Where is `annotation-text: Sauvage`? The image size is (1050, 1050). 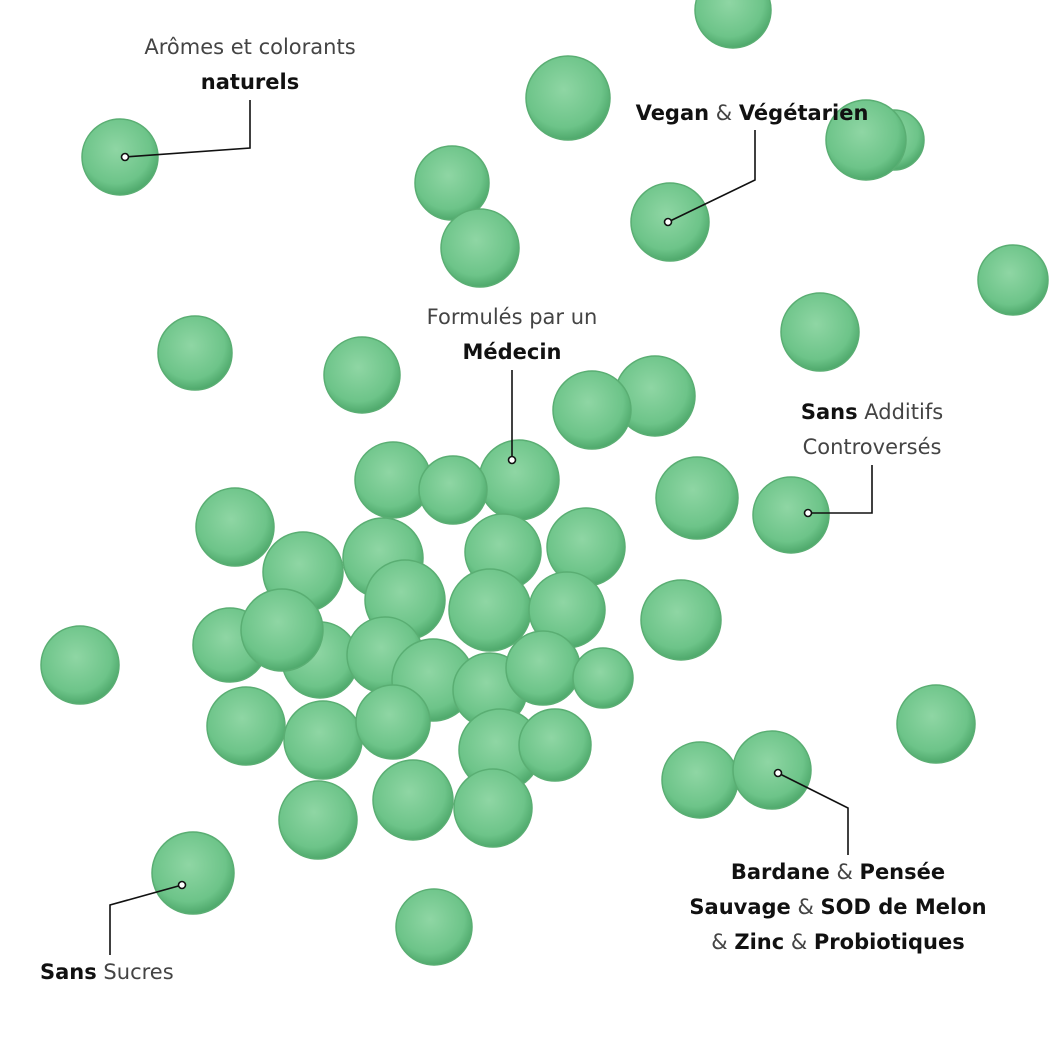 annotation-text: Sauvage is located at coordinates (740, 907).